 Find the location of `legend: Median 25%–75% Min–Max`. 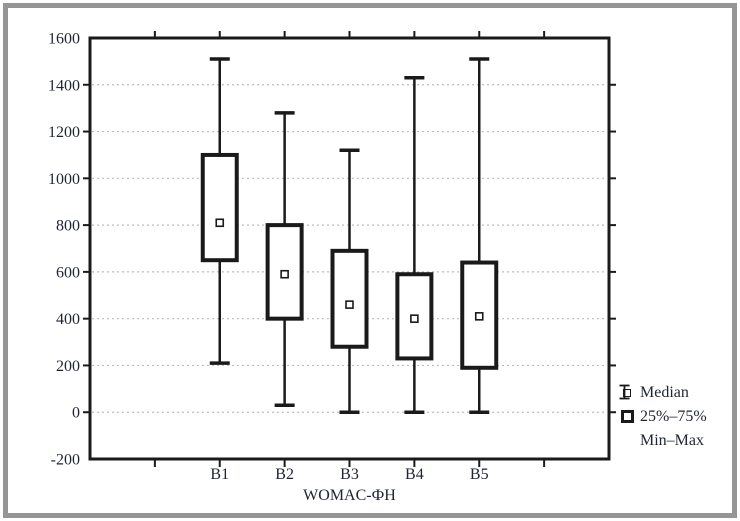

legend: Median 25%–75% Min–Max is located at coordinates (662, 416).